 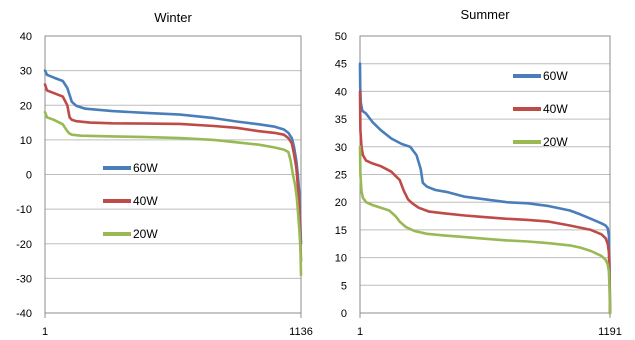 What do you see at coordinates (344, 286) in the screenshot?
I see `y-tick-label: 5` at bounding box center [344, 286].